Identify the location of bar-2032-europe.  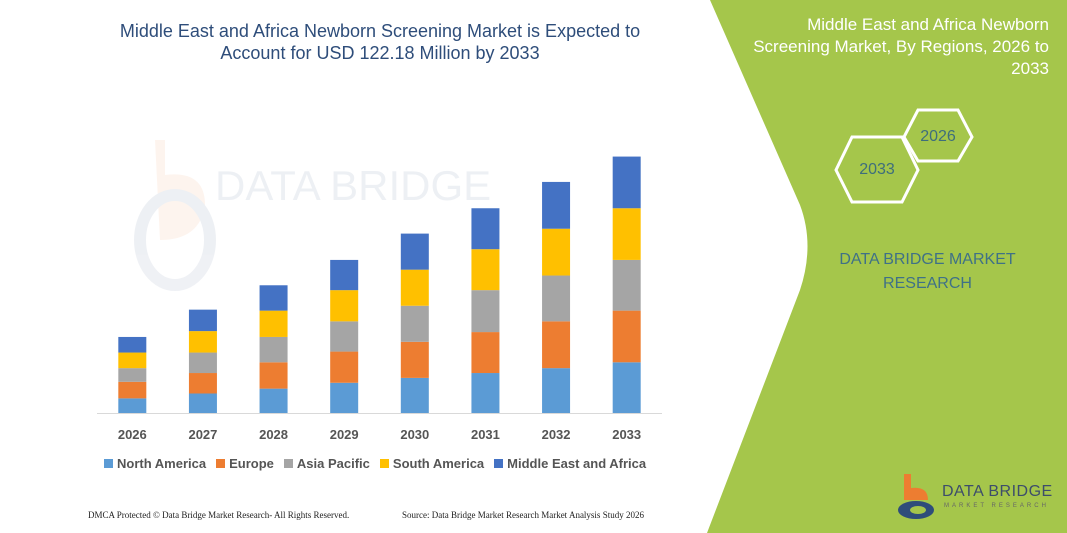
(556, 345).